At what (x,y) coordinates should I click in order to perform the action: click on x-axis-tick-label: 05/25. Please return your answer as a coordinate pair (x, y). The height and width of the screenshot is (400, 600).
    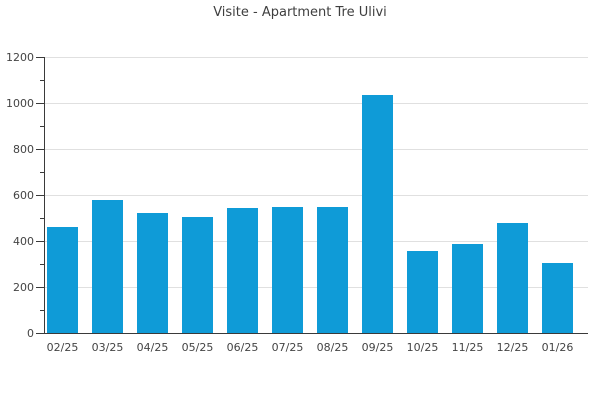
    Looking at the image, I should click on (197, 347).